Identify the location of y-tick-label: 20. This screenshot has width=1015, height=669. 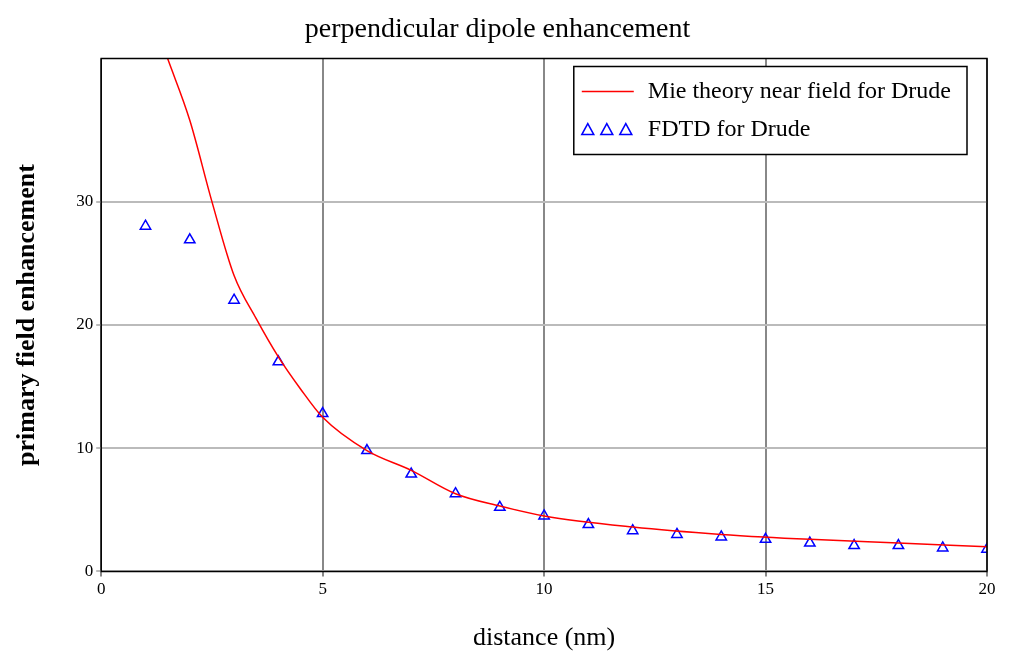
(85, 324).